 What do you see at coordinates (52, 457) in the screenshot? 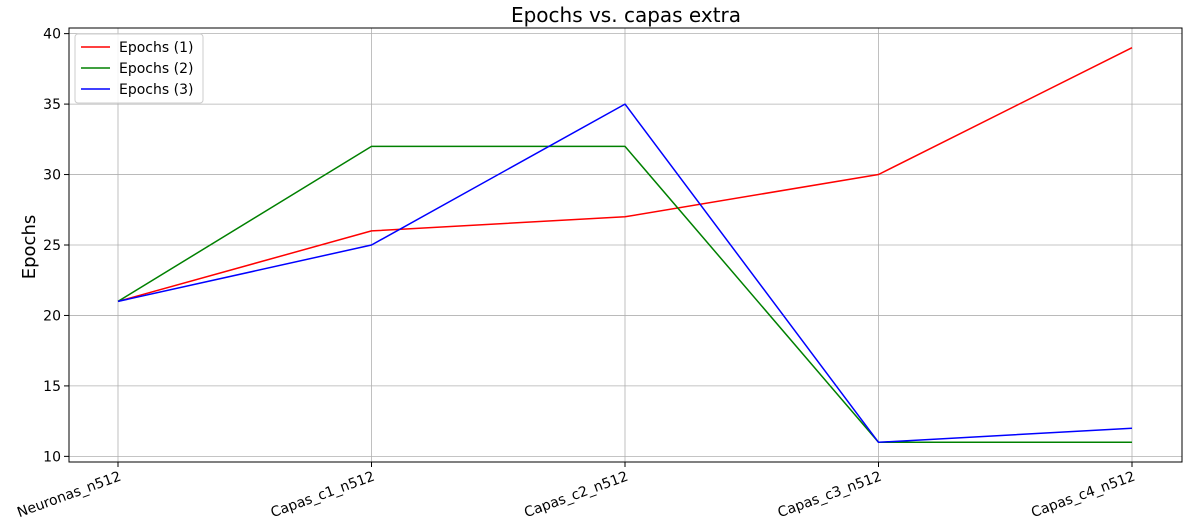
I see `y-tick-label: 10` at bounding box center [52, 457].